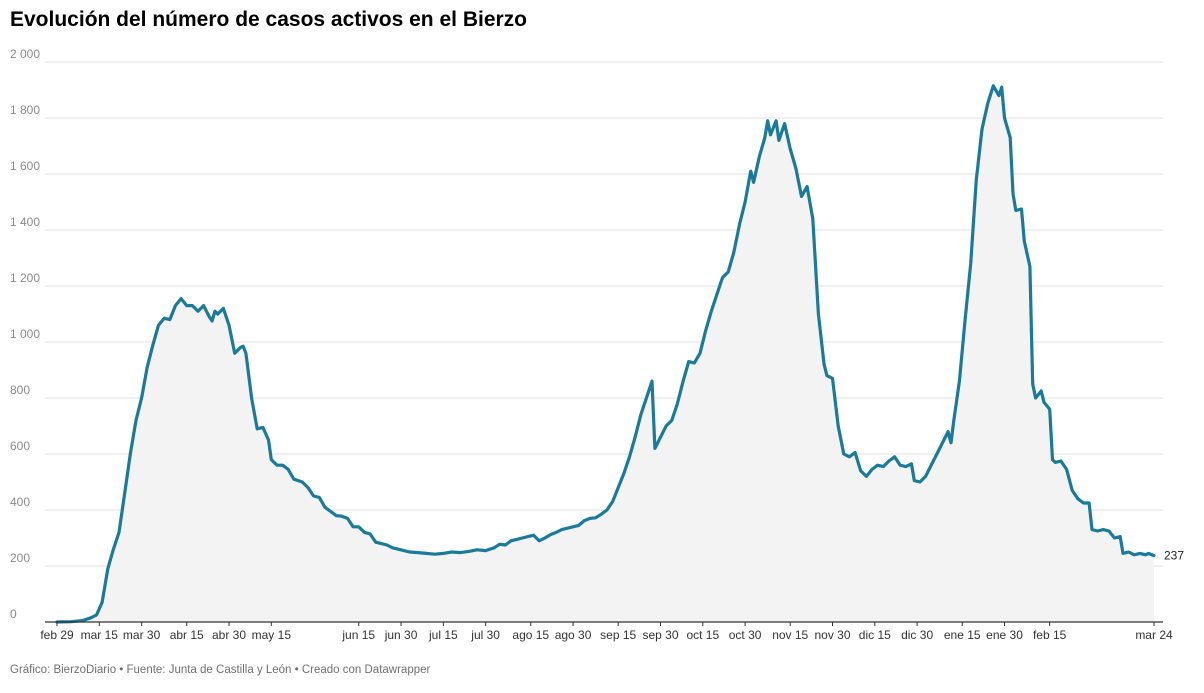 Image resolution: width=1204 pixels, height=693 pixels. I want to click on x-tick-label: jun 15, so click(358, 635).